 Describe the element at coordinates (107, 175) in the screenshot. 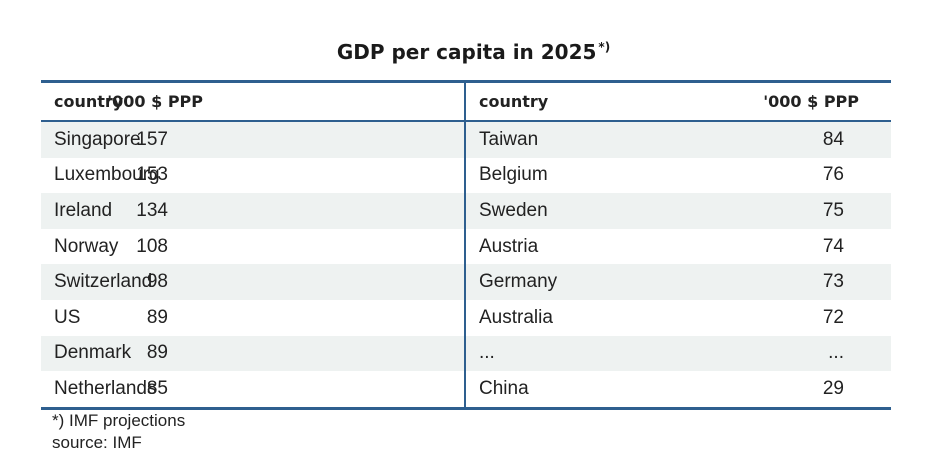

I see `country-cell: Luxembourg` at that location.